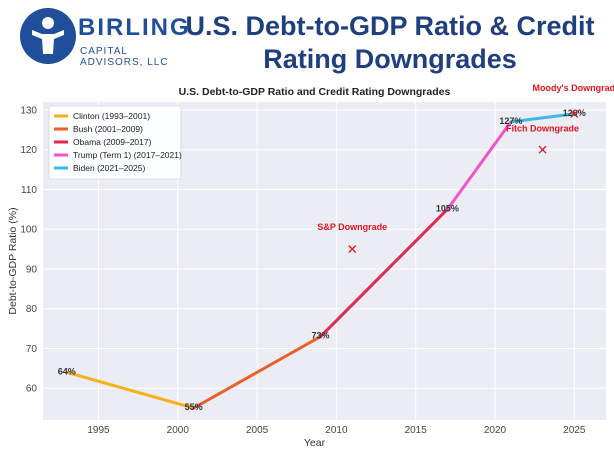 This screenshot has height=449, width=614. I want to click on data-label: 127%, so click(510, 121).